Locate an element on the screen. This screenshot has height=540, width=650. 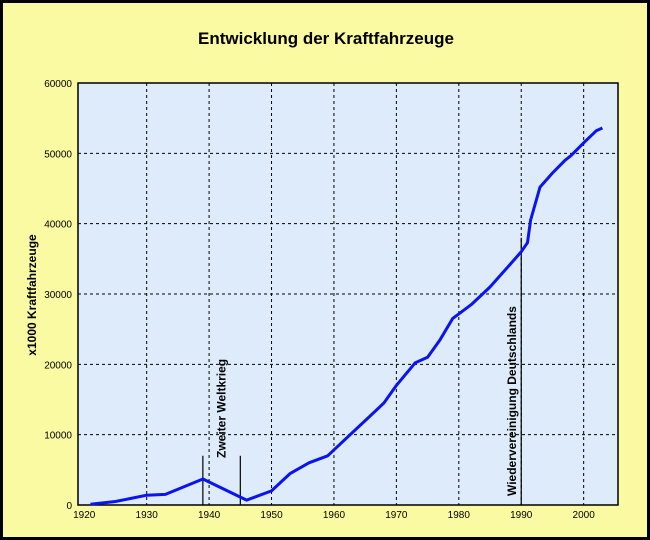
x-tick-label: 1950 is located at coordinates (271, 515).